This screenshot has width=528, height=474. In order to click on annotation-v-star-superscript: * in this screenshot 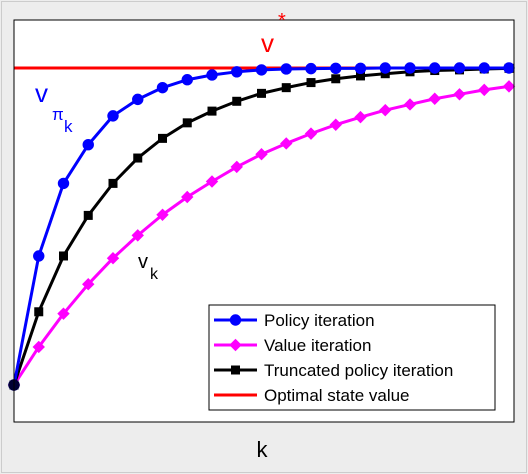, I will do `click(282, 21)`.